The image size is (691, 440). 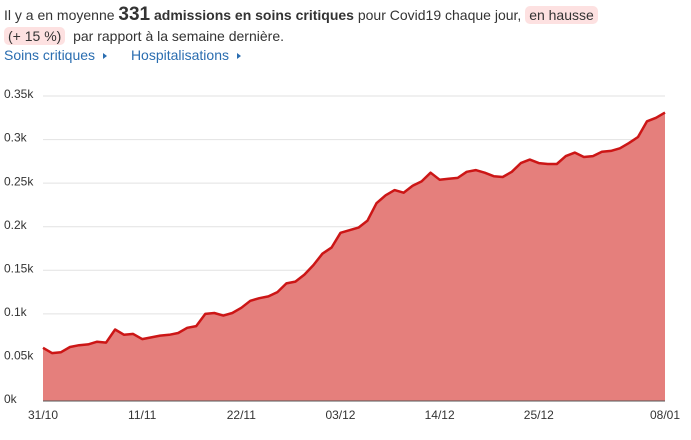 What do you see at coordinates (11, 399) in the screenshot?
I see `y-tick-label: 0k` at bounding box center [11, 399].